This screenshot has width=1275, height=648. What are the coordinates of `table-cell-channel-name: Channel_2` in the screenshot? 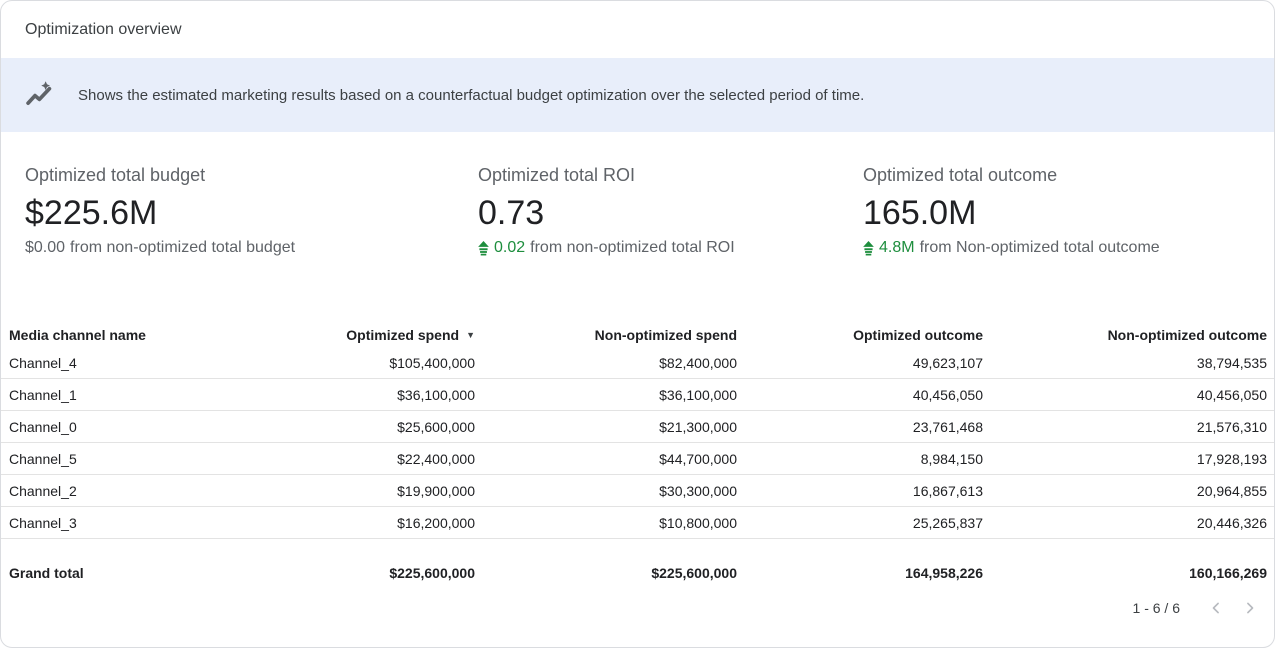 It's located at (43, 490).